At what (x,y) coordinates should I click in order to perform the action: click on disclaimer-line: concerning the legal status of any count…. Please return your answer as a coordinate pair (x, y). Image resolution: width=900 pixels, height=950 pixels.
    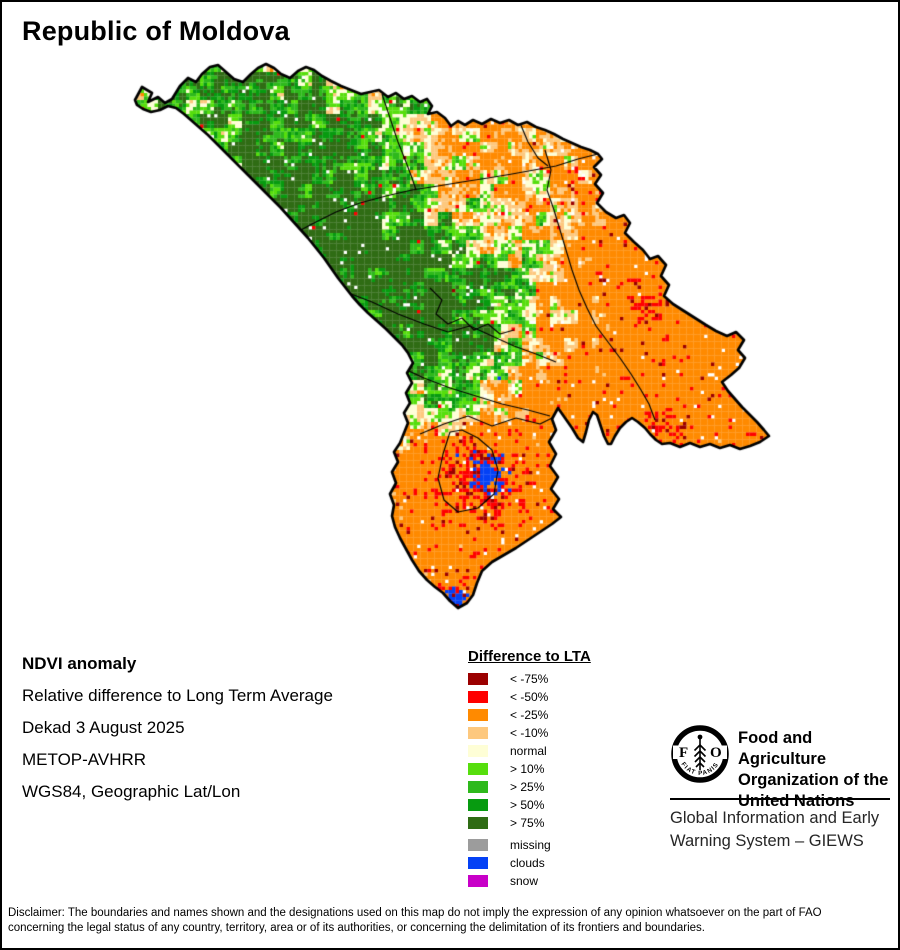
    Looking at the image, I should click on (356, 928).